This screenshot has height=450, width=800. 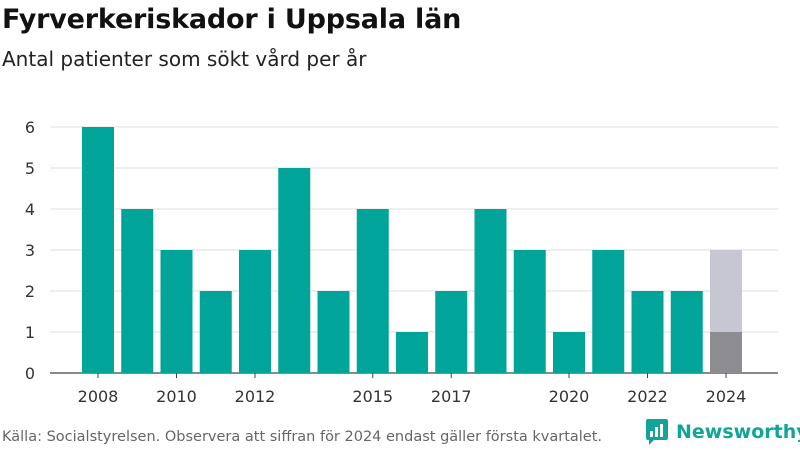 What do you see at coordinates (176, 311) in the screenshot?
I see `bar-2010` at bounding box center [176, 311].